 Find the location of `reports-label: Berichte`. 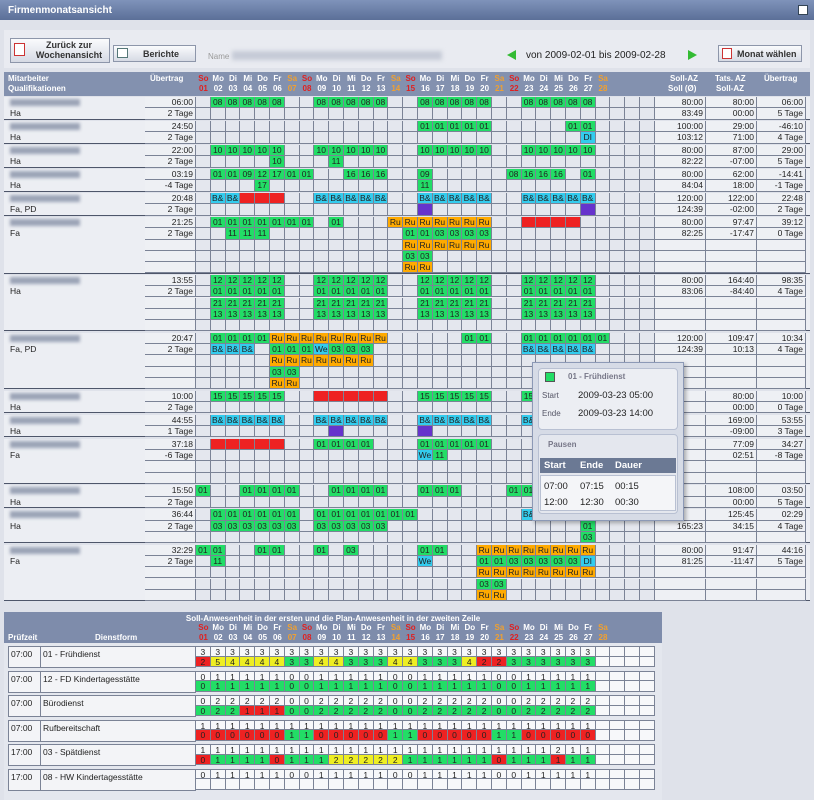

reports-label: Berichte is located at coordinates (161, 54).